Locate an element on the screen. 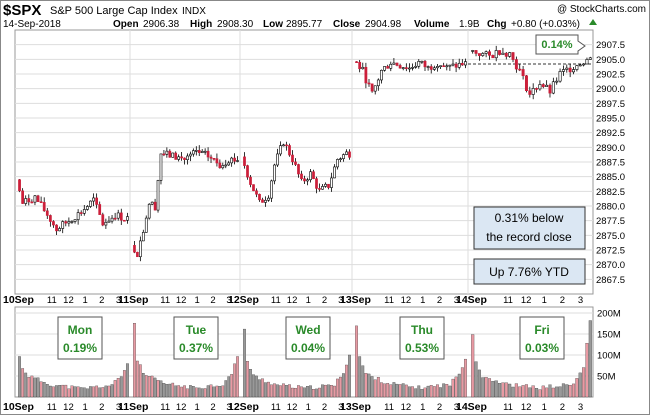 This screenshot has height=415, width=650. high-label: High is located at coordinates (201, 24).